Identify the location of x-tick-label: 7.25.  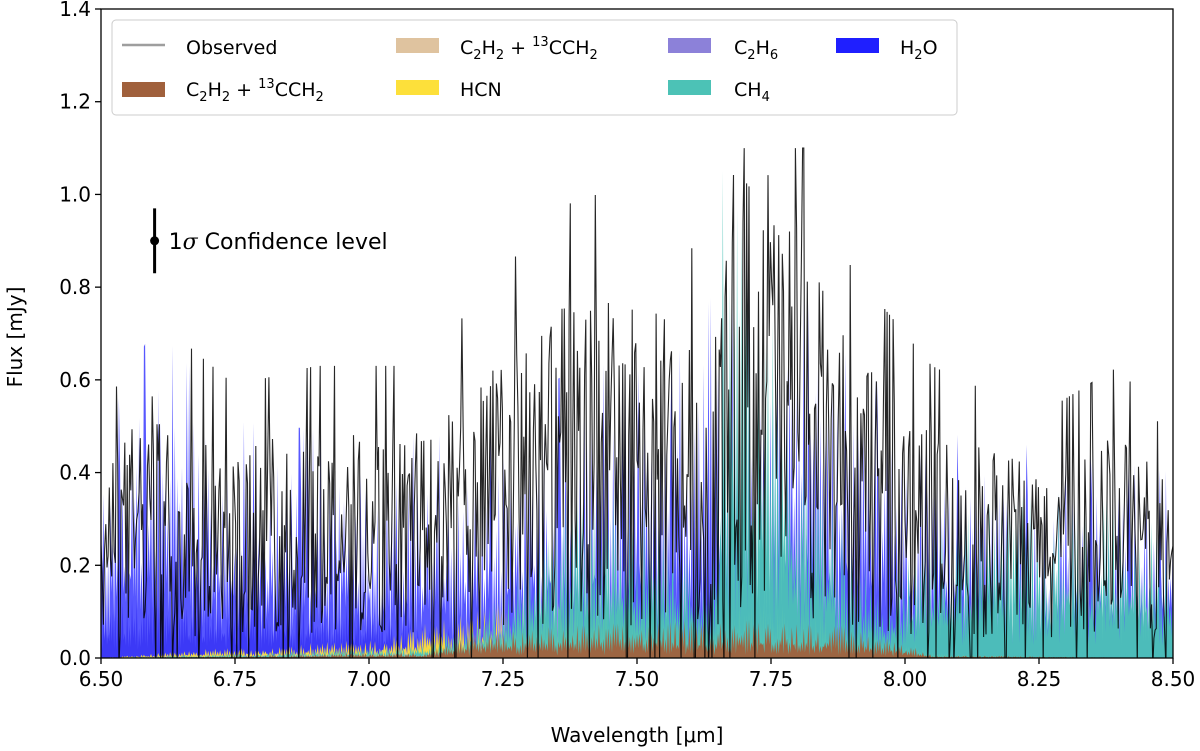
(503, 679).